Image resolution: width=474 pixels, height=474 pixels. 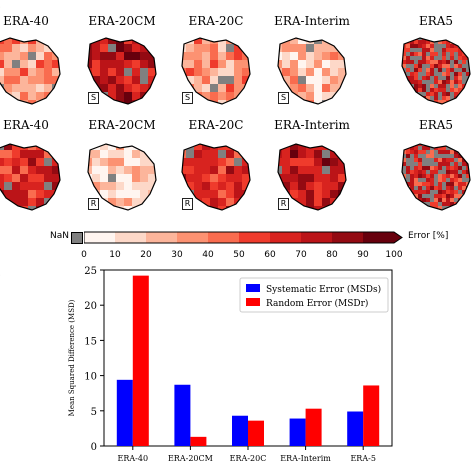 I want to click on map-title-row2-3: ERA-Interim, so click(x=312, y=125).